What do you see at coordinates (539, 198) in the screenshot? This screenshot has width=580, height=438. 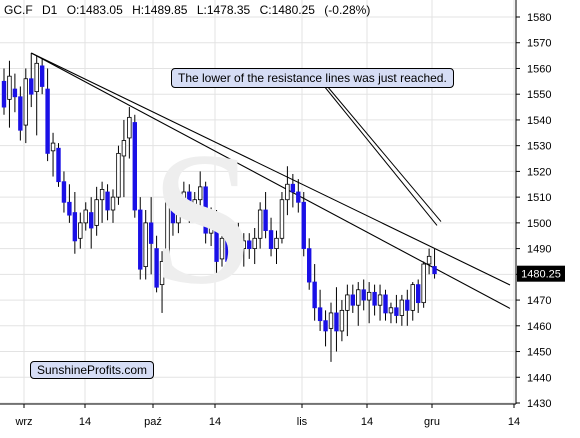 I see `y-tick-label: 1510` at bounding box center [539, 198].